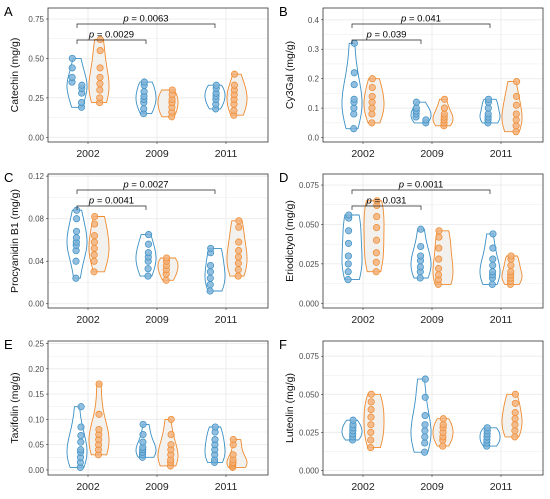 The width and height of the screenshot is (550, 499). Describe the element at coordinates (36, 58) in the screenshot. I see `y-tick-label: 0.50` at that location.